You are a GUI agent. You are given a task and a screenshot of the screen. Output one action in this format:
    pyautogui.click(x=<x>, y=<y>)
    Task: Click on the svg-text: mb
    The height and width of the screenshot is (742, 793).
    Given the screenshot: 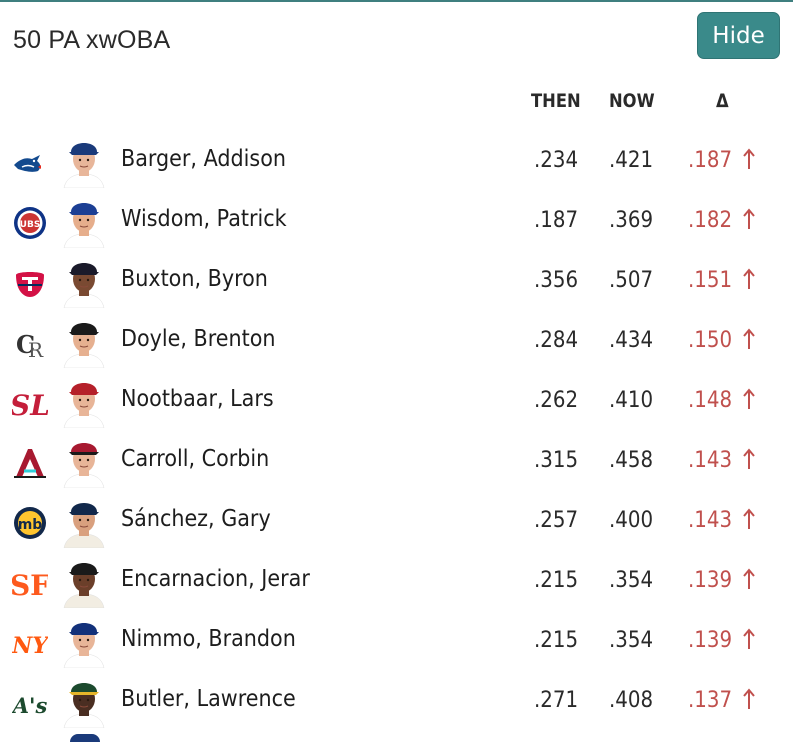 What is the action you would take?
    pyautogui.click(x=30, y=525)
    